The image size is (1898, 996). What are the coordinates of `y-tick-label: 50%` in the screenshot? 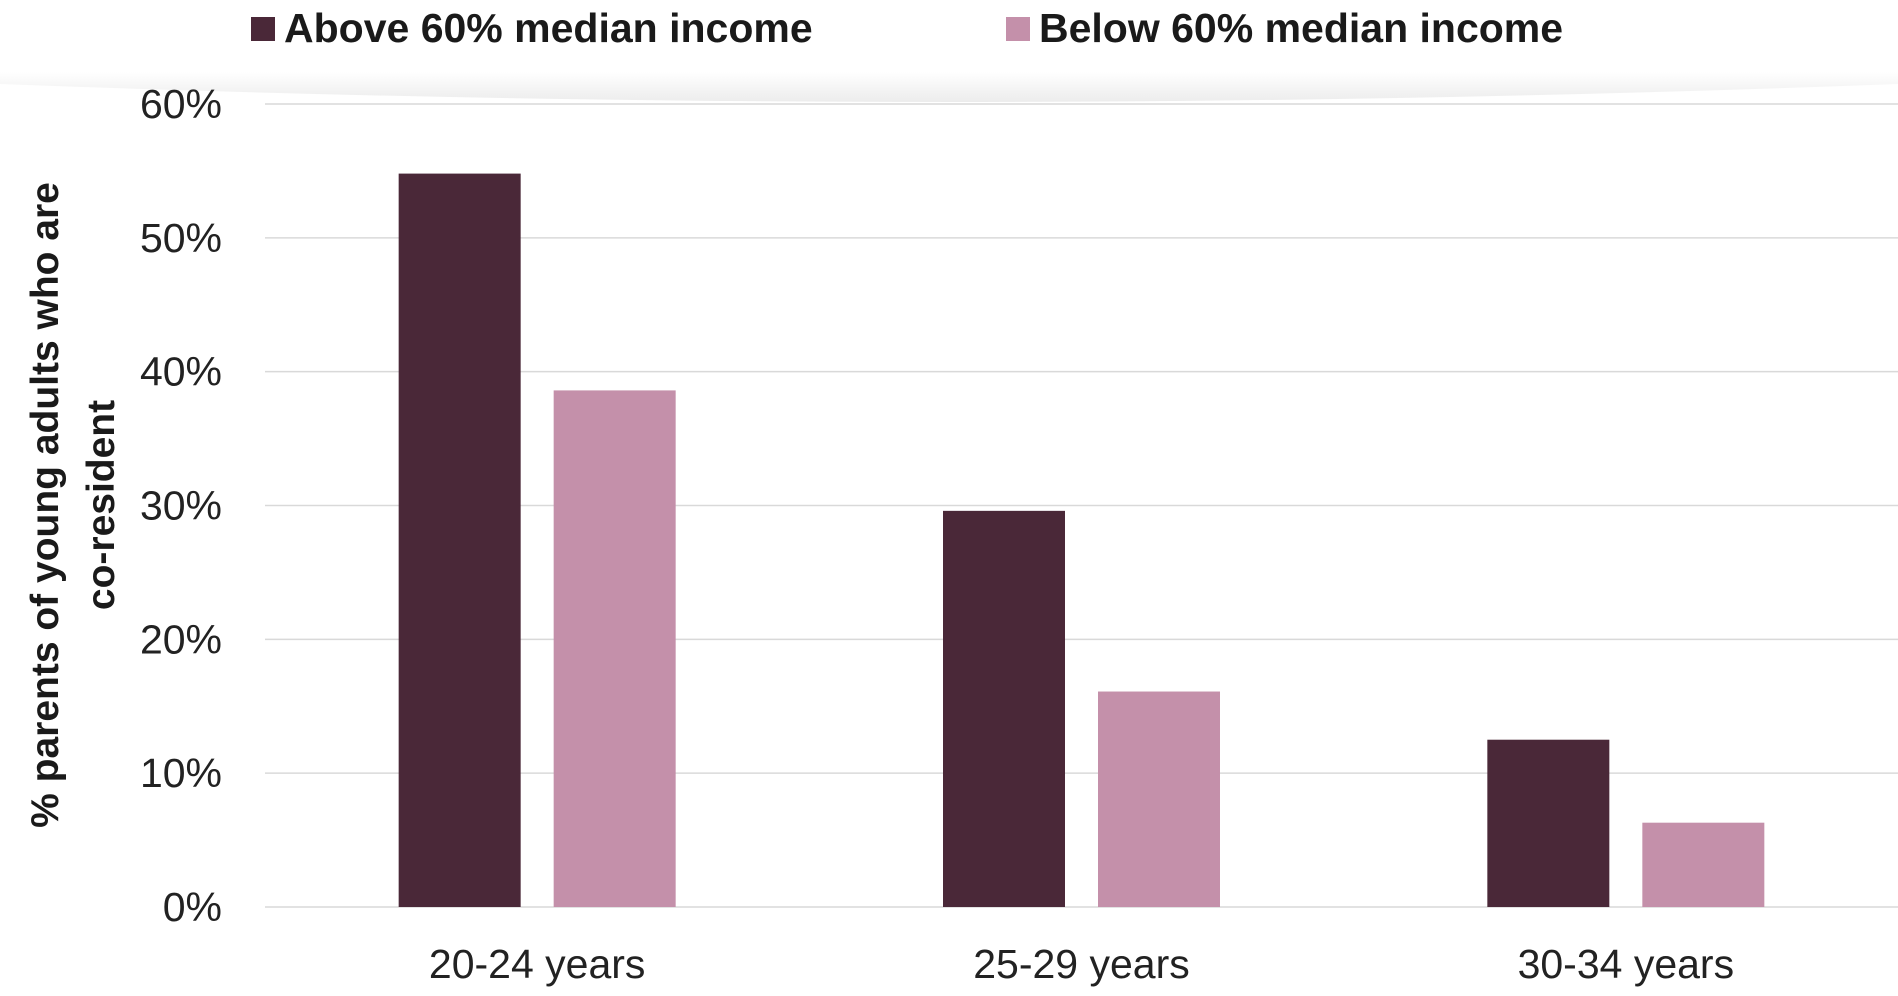 It's located at (181, 238).